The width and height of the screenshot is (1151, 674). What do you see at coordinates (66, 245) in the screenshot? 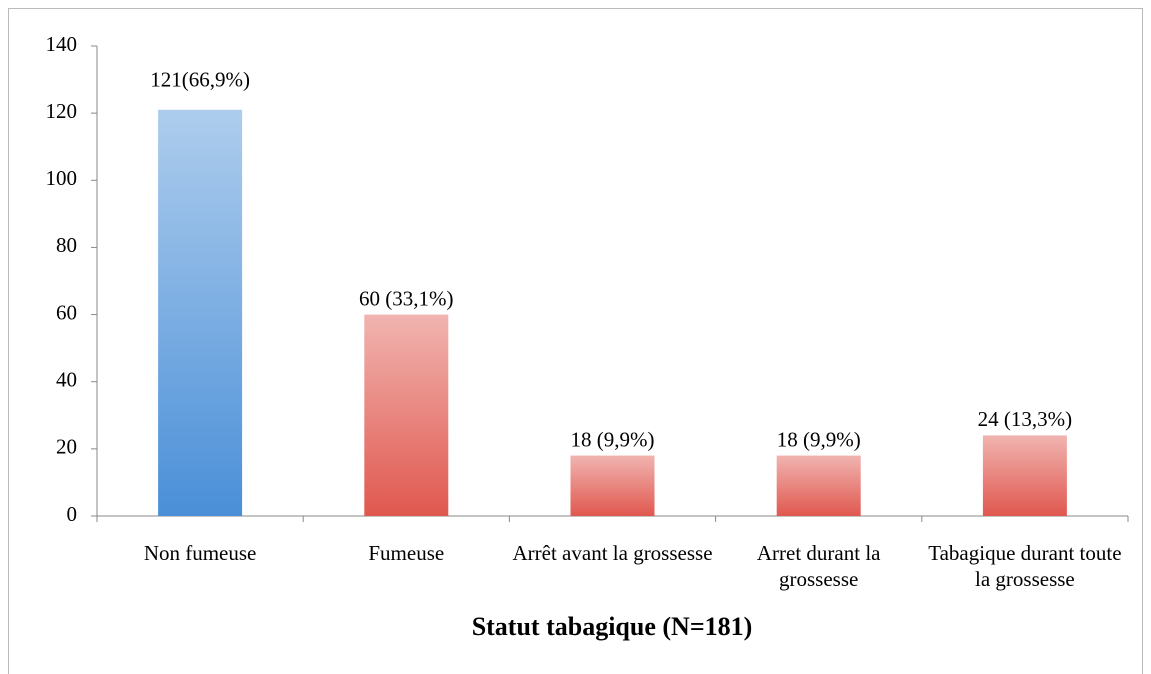
I see `y-tick-label: 80` at bounding box center [66, 245].